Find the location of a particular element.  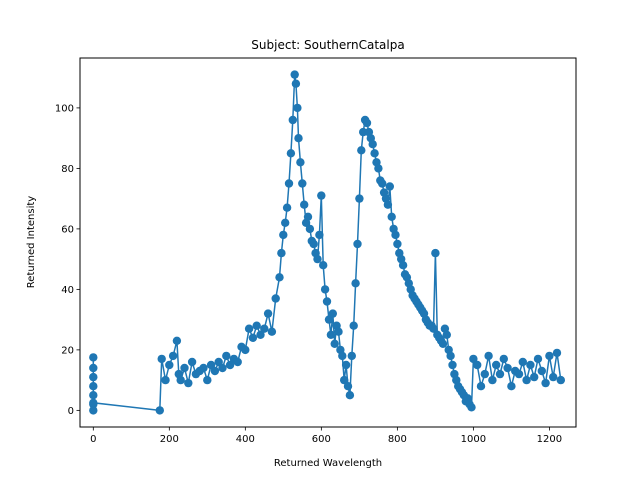

y-tick-label: 0 is located at coordinates (71, 411).